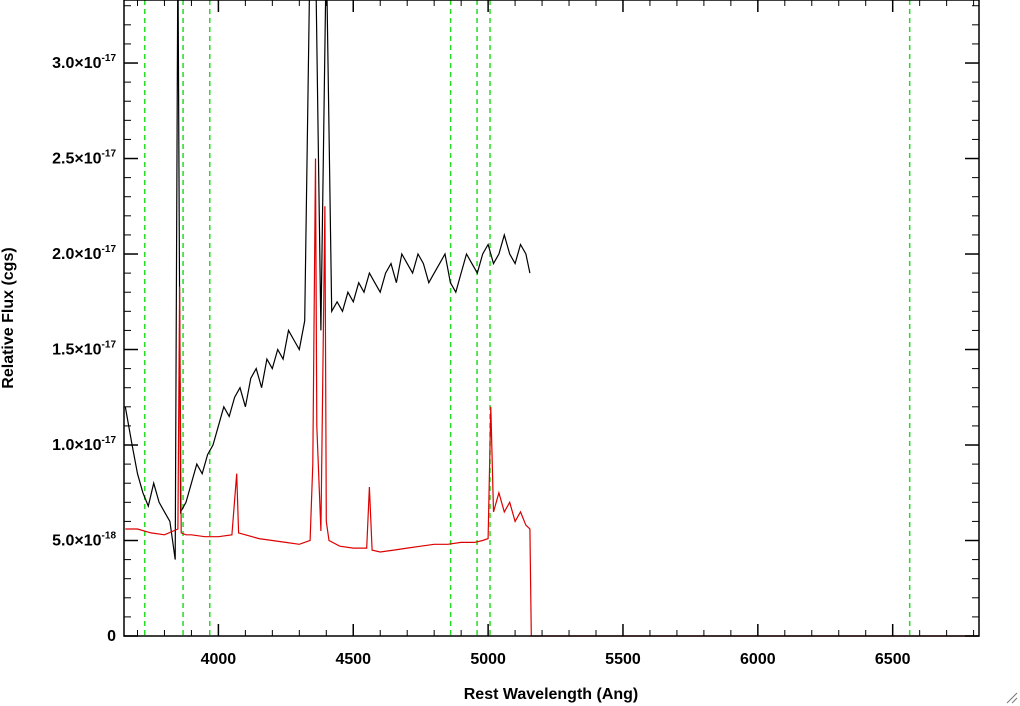 This screenshot has height=706, width=1020. What do you see at coordinates (84, 253) in the screenshot?
I see `y-tick-label: 2.0×10⁻¹⁷` at bounding box center [84, 253].